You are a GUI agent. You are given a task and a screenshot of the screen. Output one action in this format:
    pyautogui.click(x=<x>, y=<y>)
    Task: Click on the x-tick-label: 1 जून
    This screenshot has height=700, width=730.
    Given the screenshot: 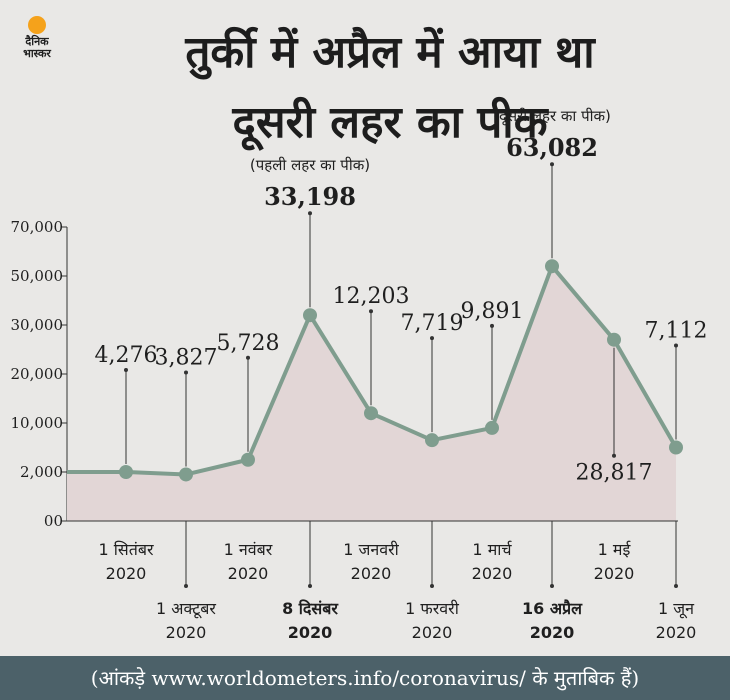 What is the action you would take?
    pyautogui.click(x=676, y=609)
    